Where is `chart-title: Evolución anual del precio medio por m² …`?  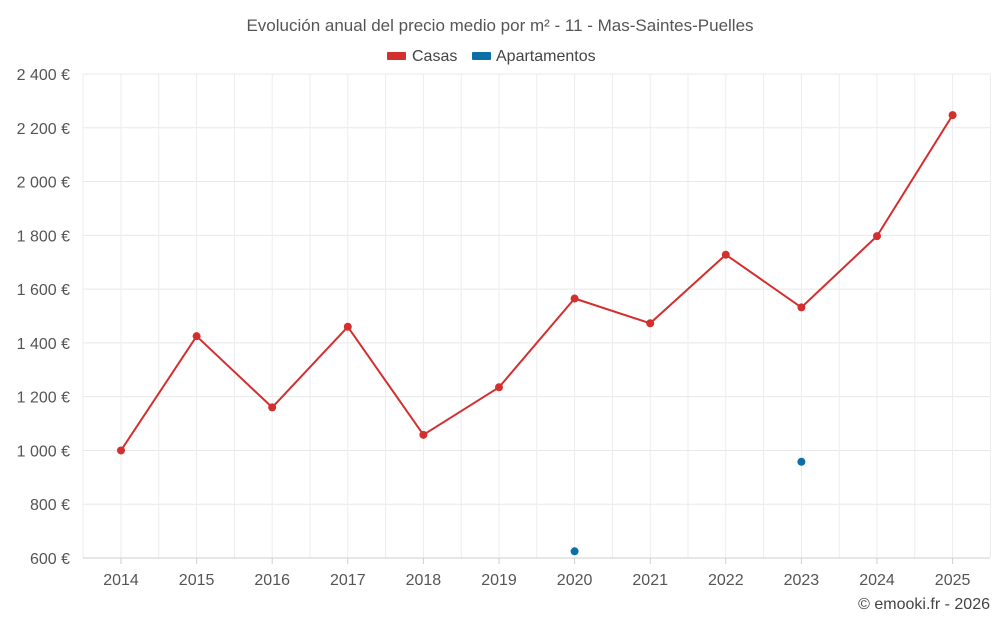
chart-title: Evolución anual del precio medio por m² … is located at coordinates (499, 25).